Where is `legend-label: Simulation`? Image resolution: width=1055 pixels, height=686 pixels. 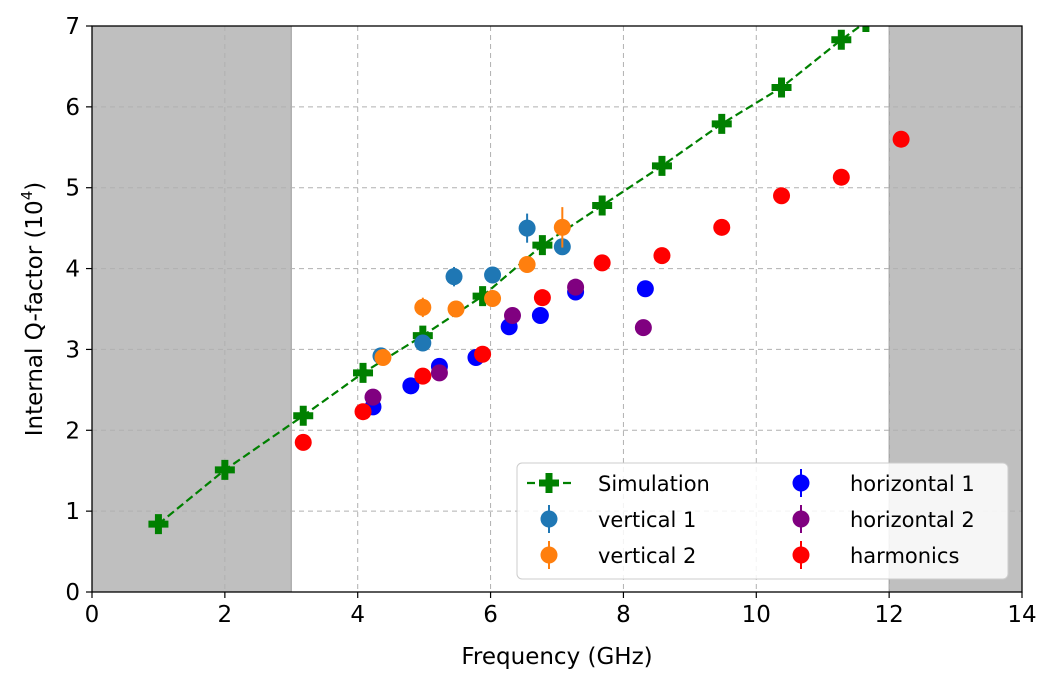
legend-label: Simulation is located at coordinates (654, 484).